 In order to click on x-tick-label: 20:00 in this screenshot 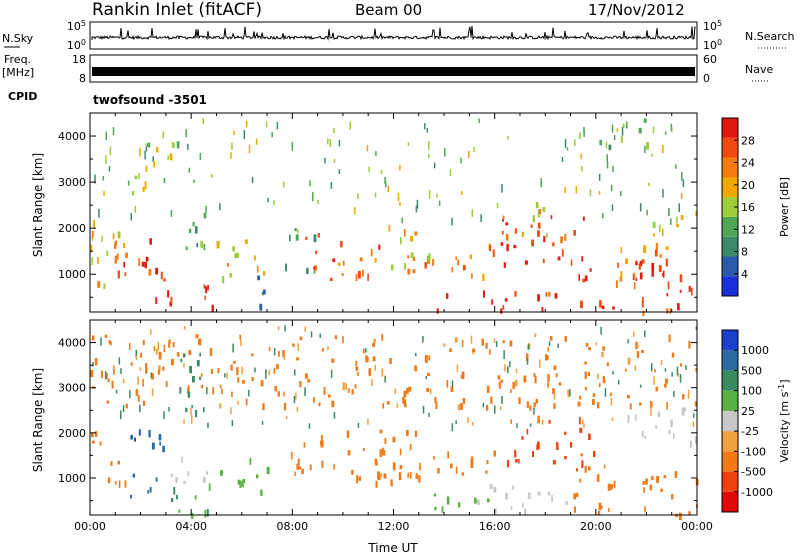, I will do `click(596, 526)`.